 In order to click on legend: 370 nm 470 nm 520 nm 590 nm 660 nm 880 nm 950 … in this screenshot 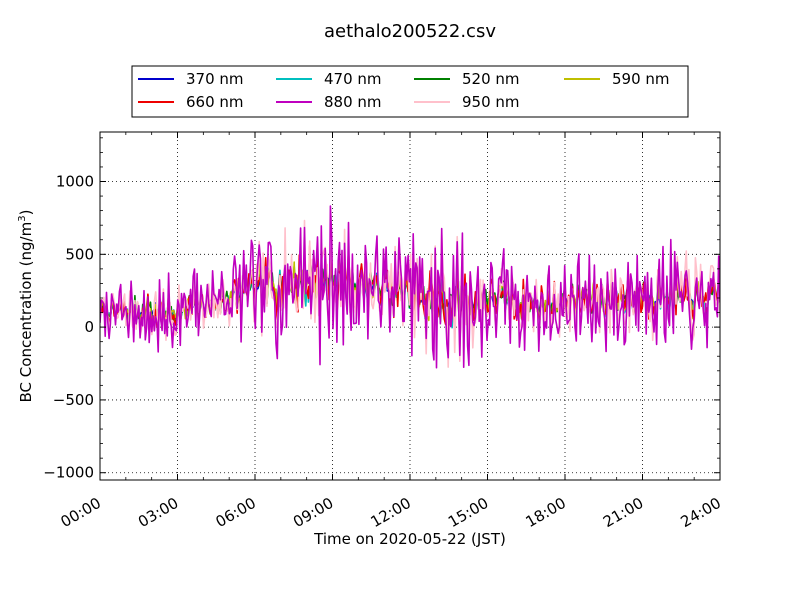, I will do `click(410, 91)`.